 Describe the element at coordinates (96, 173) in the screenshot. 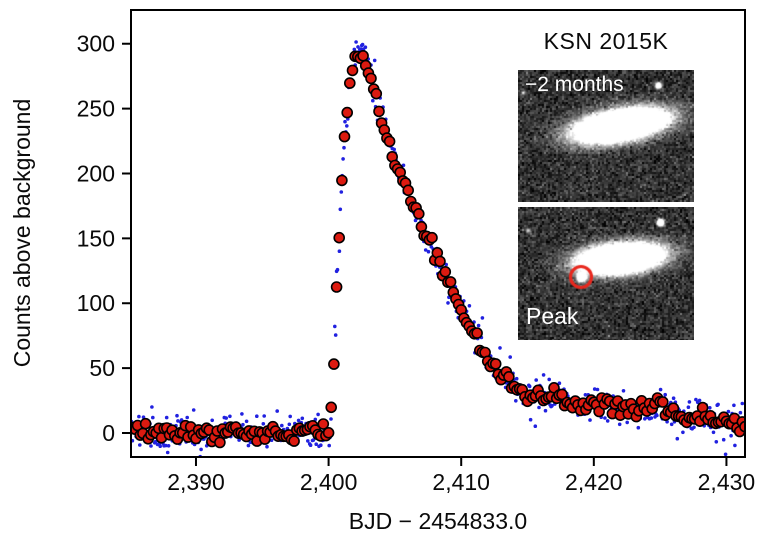

I see `y-tick-label: 200` at that location.